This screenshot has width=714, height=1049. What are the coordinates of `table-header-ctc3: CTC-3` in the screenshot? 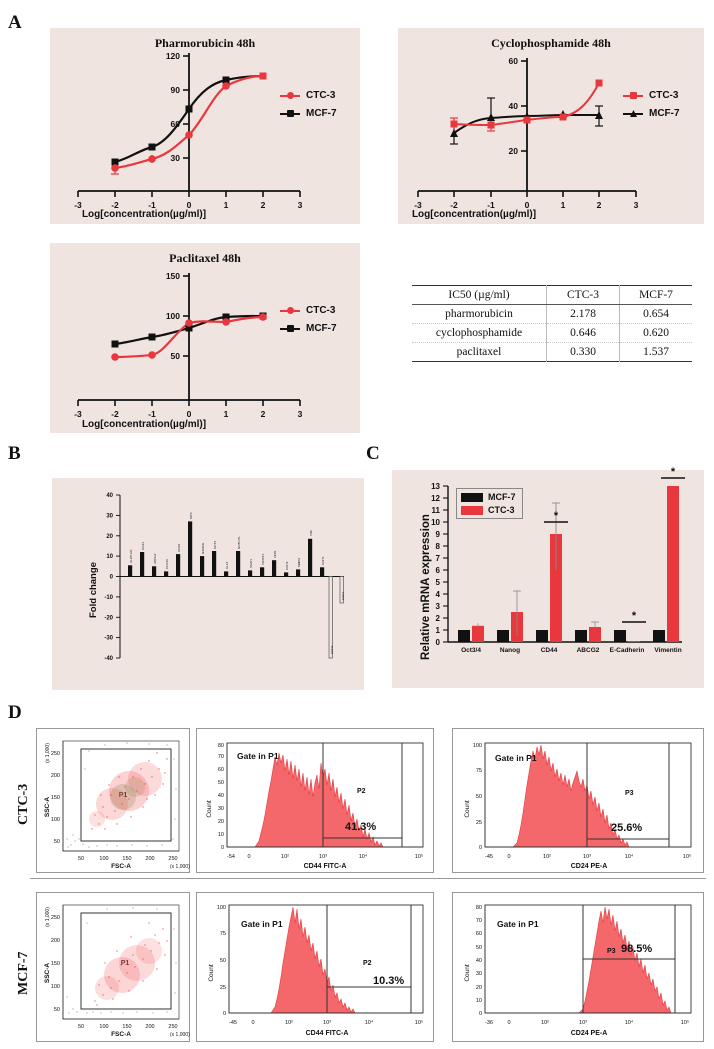 It's located at (583, 295).